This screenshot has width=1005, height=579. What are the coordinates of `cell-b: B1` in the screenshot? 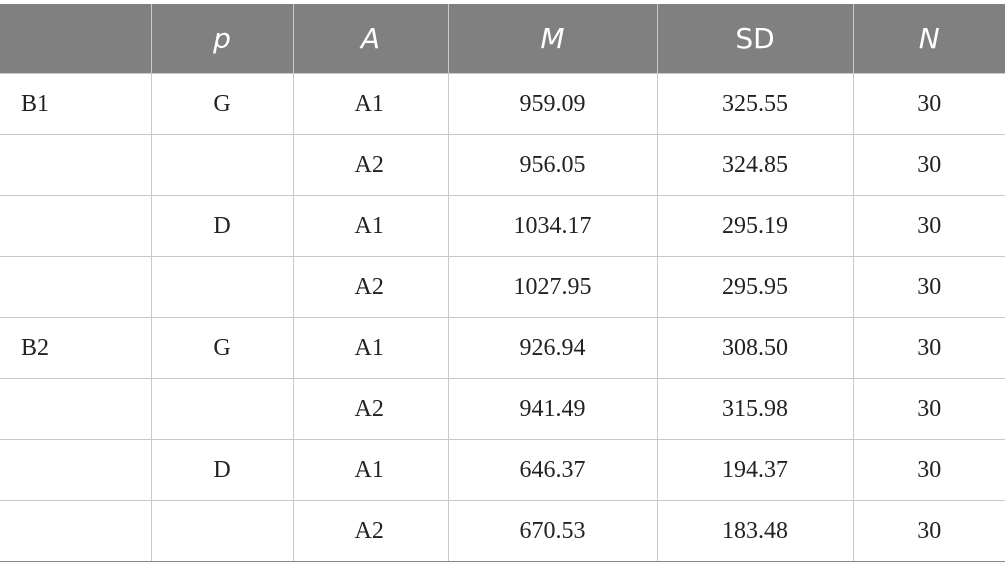 It's located at (76, 104).